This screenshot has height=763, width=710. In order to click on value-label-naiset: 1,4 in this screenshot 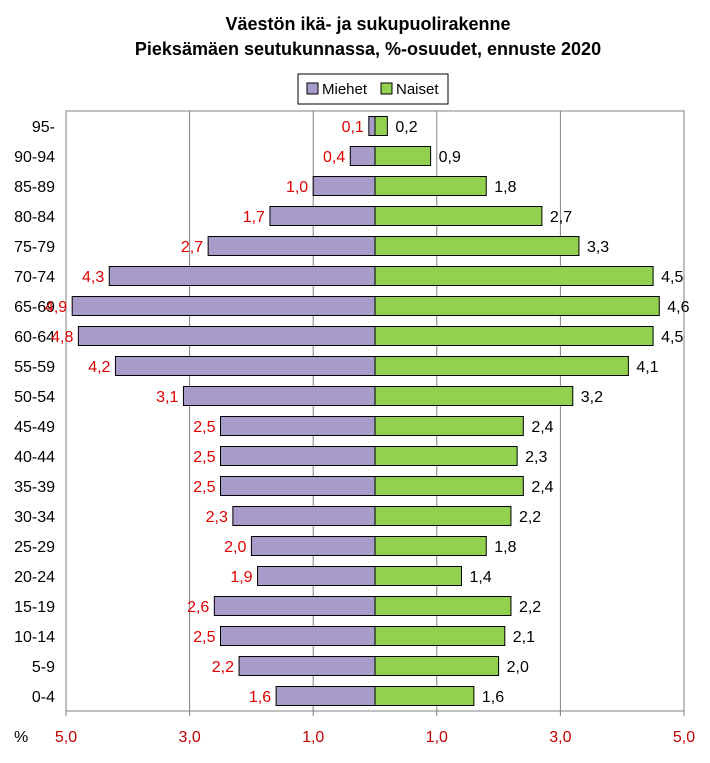, I will do `click(481, 577)`.